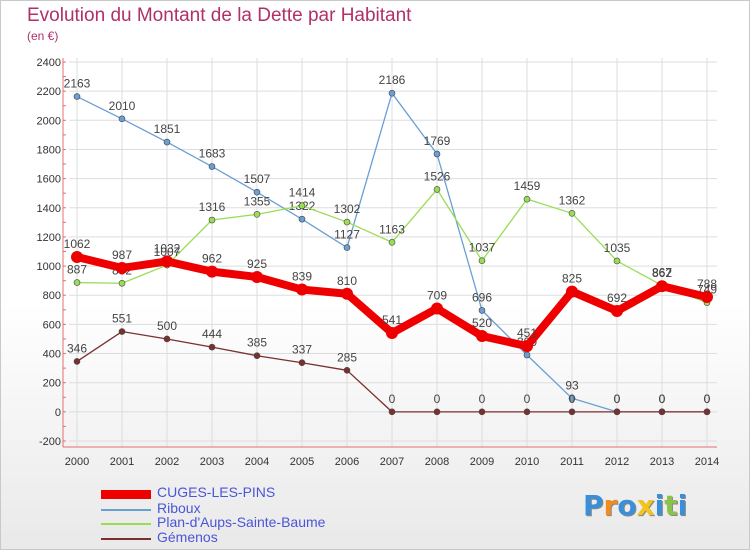 This screenshot has width=750, height=551. Describe the element at coordinates (257, 462) in the screenshot. I see `x-tick-label: 2004` at that location.